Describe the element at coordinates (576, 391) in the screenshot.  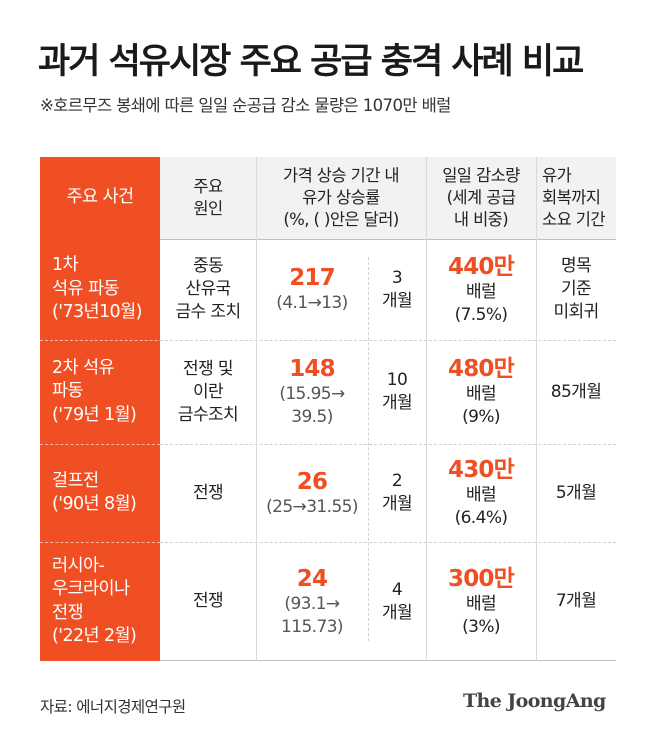
I see `table-row-recovery: 85개월` at that location.